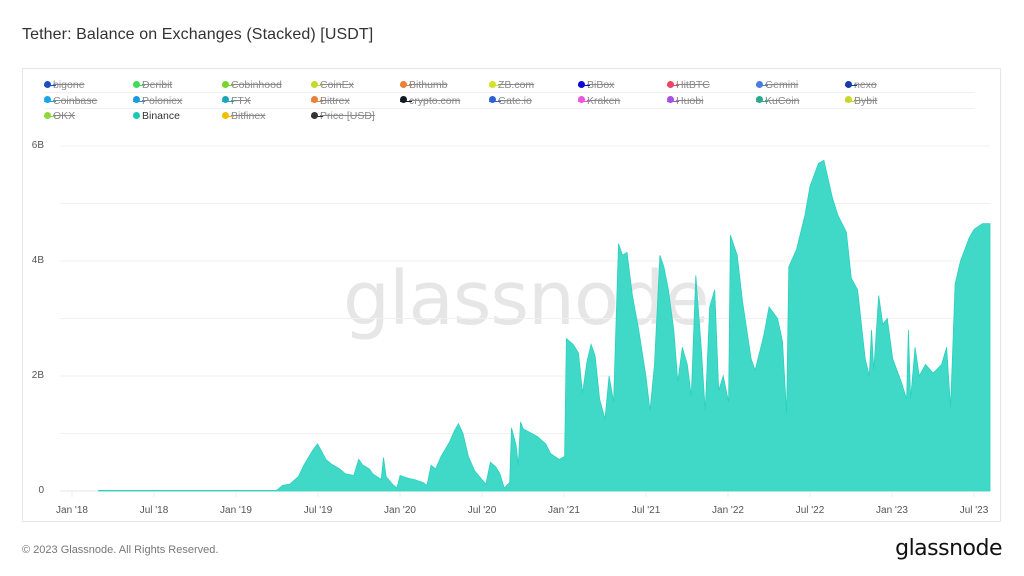  I want to click on legend-item-bittrex: Bittrex, so click(330, 101).